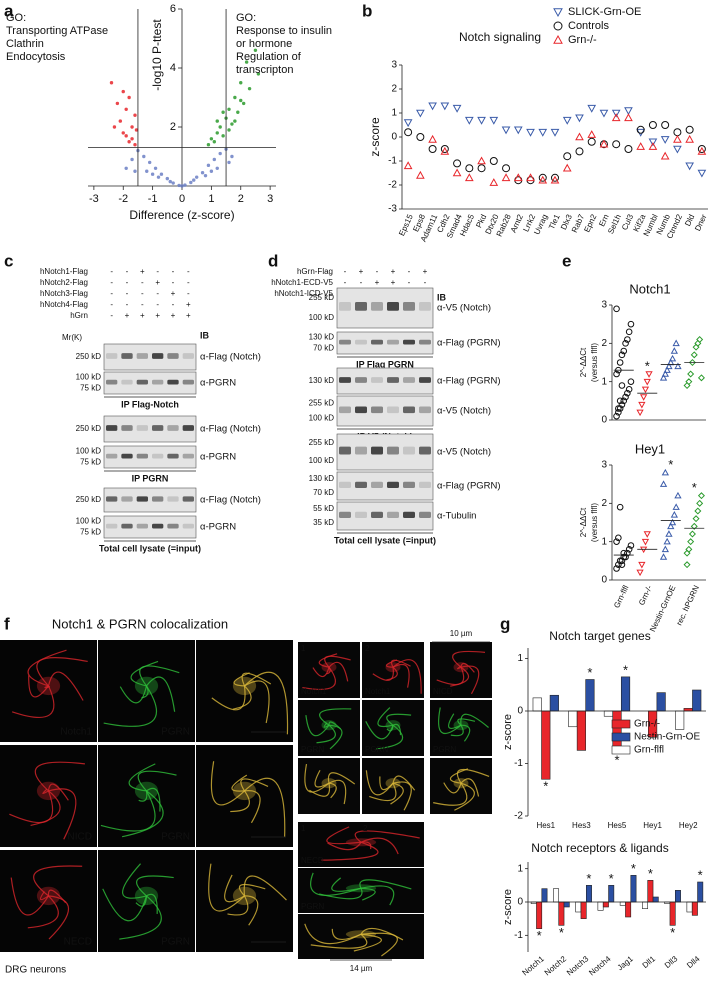  What do you see at coordinates (645, 595) in the screenshot?
I see `x-tick-label: Grn-/-` at bounding box center [645, 595].